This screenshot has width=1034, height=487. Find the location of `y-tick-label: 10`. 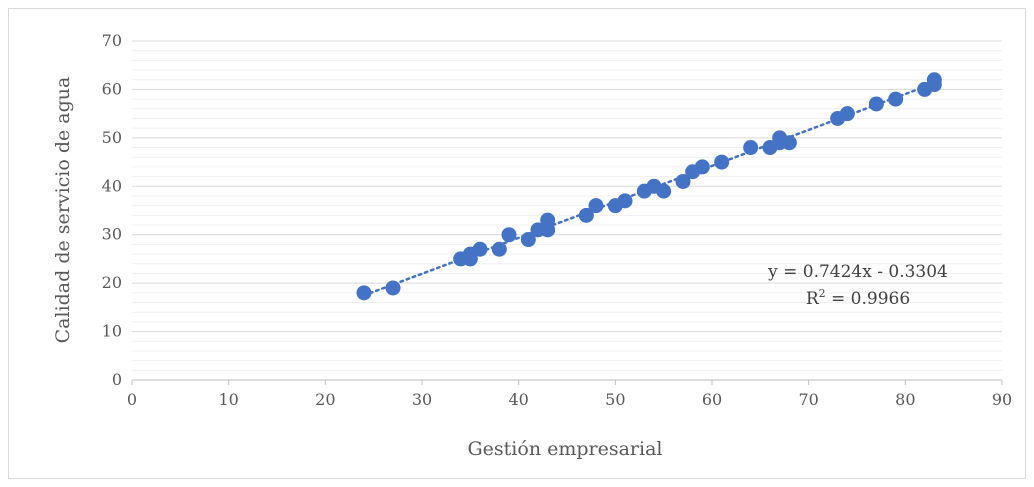

y-tick-label: 10 is located at coordinates (112, 331).